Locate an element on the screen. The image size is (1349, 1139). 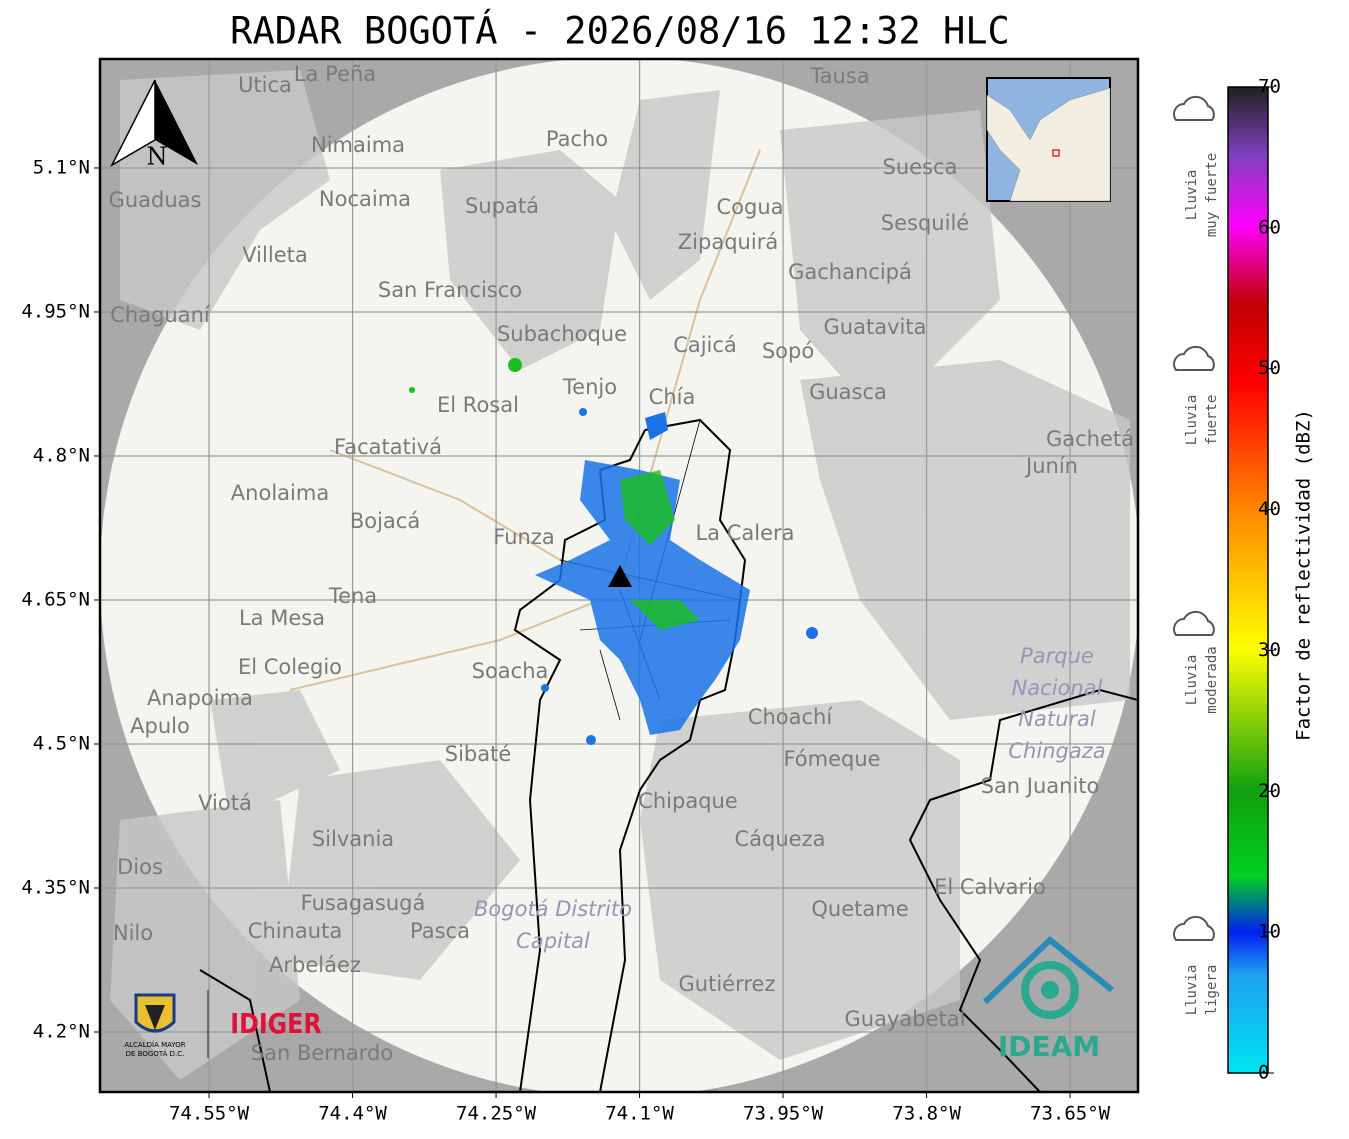
place-name: Bojacá is located at coordinates (385, 521).